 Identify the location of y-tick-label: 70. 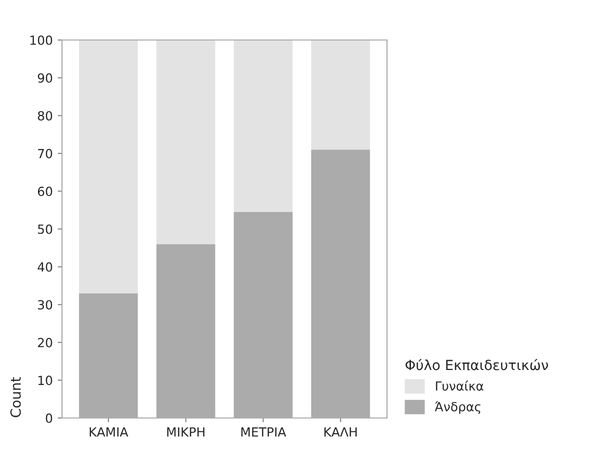
(45, 153).